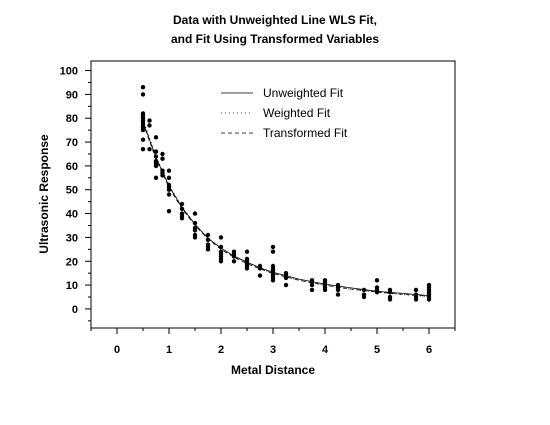 The height and width of the screenshot is (425, 550). I want to click on x-tick-label: 4, so click(325, 350).